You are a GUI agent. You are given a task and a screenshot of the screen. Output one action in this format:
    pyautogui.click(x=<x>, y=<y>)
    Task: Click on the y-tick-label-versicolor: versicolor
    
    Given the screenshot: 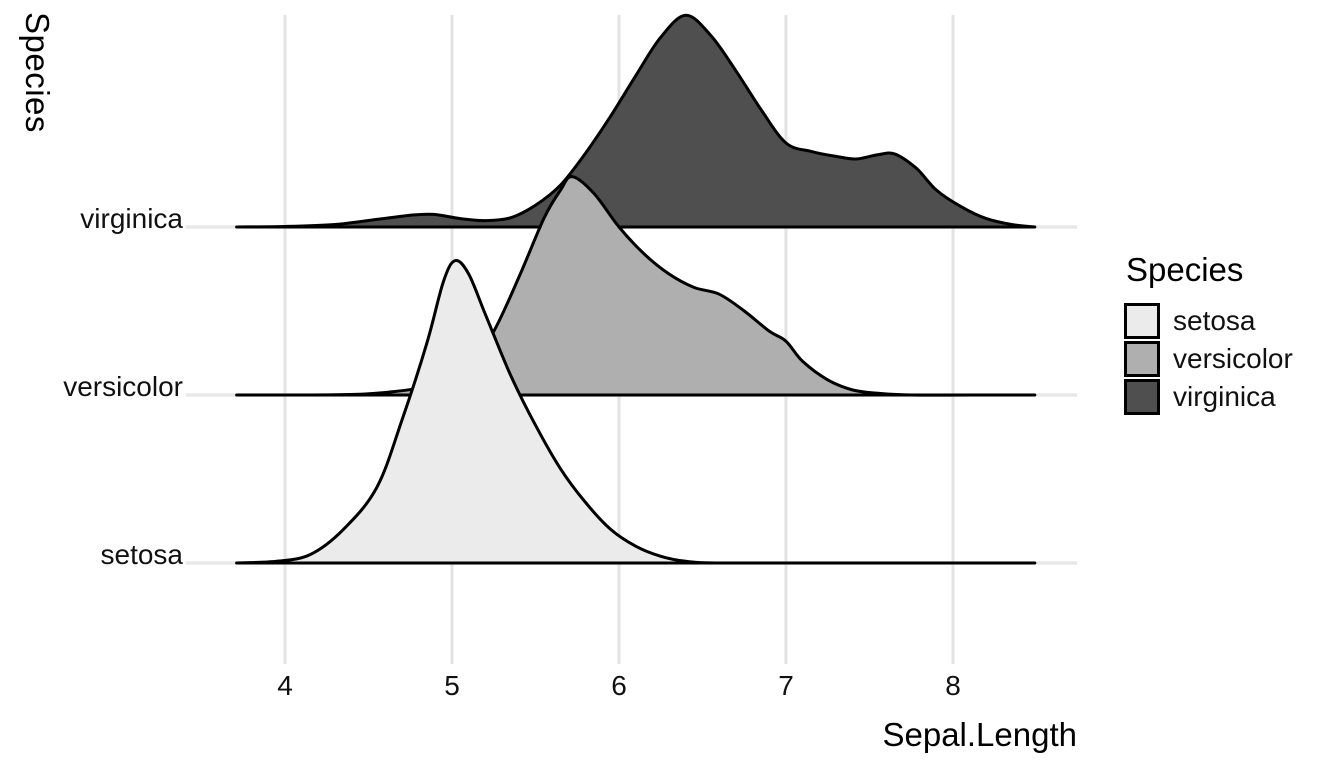 What is the action you would take?
    pyautogui.click(x=123, y=386)
    